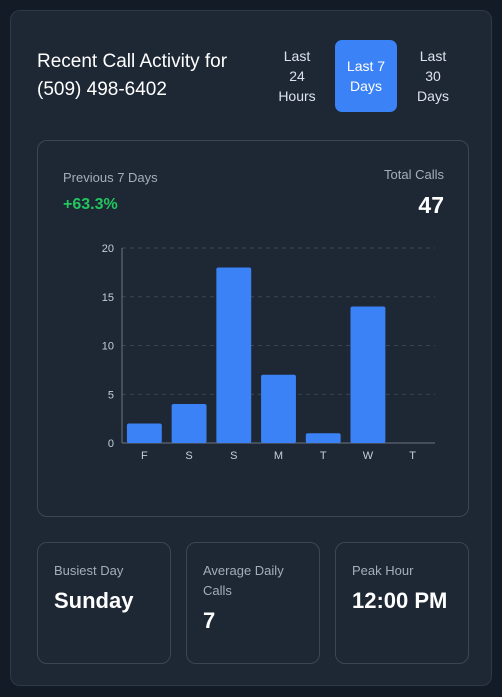 The height and width of the screenshot is (697, 502). I want to click on y-tick-label: 5, so click(111, 395).